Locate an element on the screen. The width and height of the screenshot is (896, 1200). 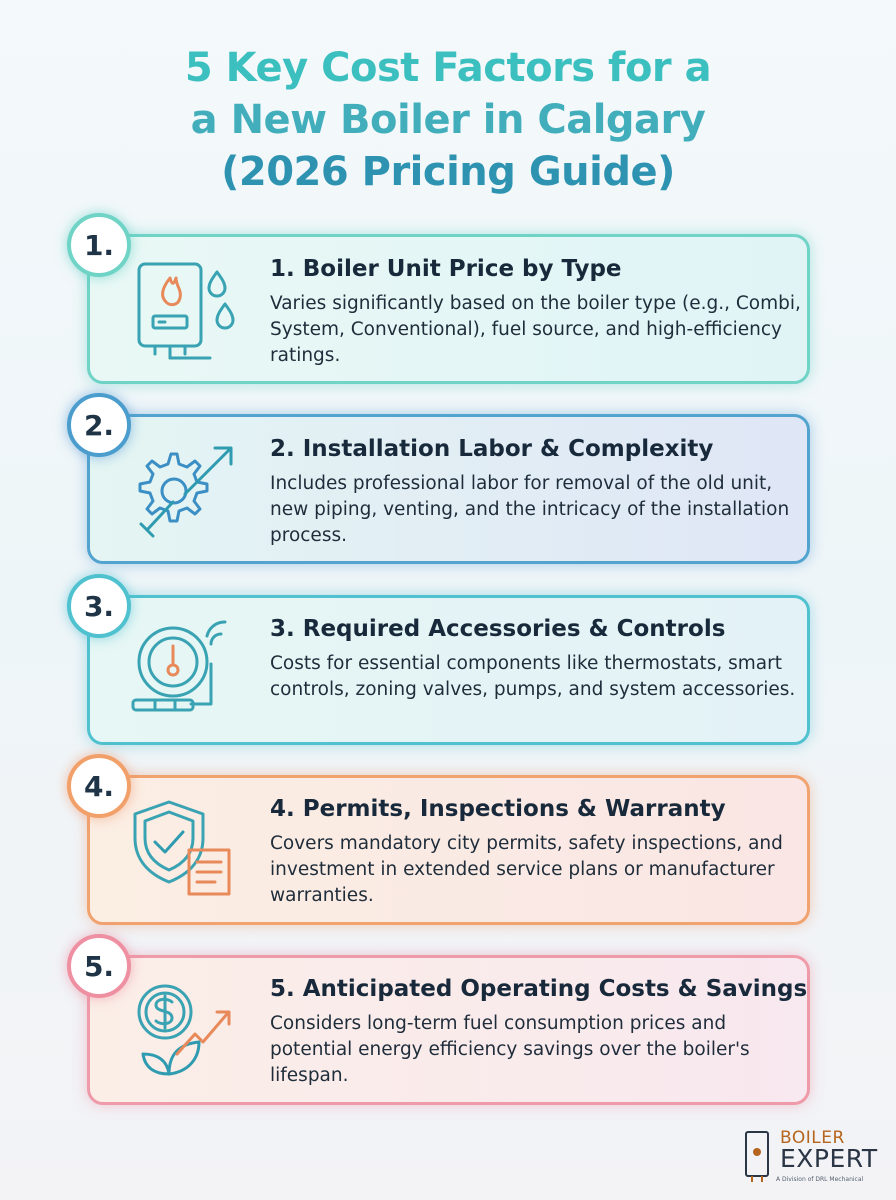
logo-word-expert: EXPERT is located at coordinates (829, 1158).